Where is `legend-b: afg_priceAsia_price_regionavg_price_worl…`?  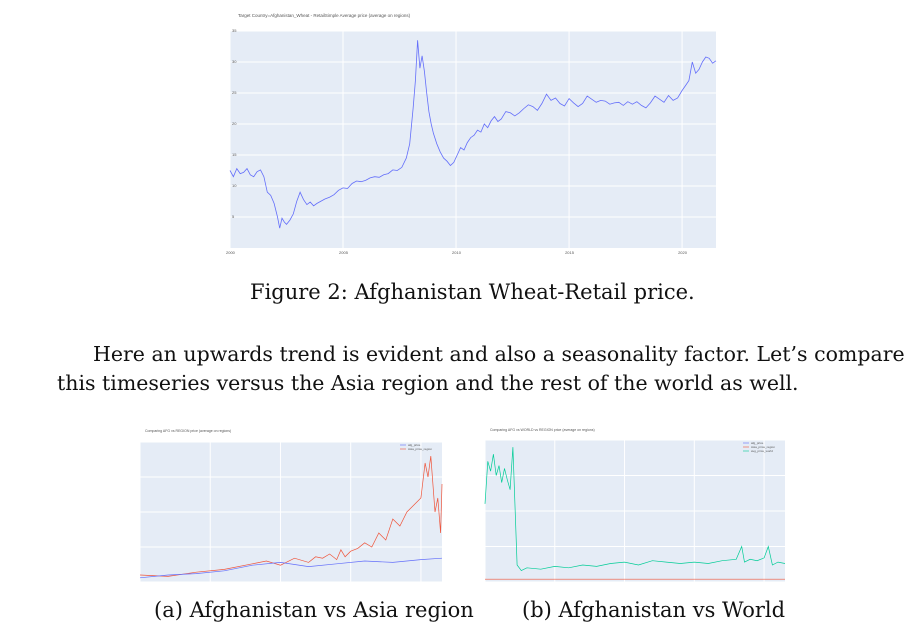 legend-b: afg_priceAsia_price_regionavg_price_worl… is located at coordinates (759, 447).